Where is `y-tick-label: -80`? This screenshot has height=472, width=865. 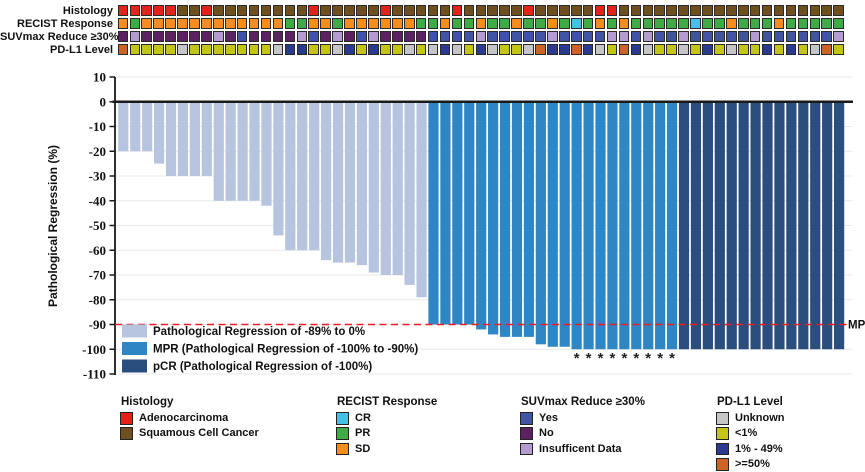 y-tick-label: -80 is located at coordinates (97, 299).